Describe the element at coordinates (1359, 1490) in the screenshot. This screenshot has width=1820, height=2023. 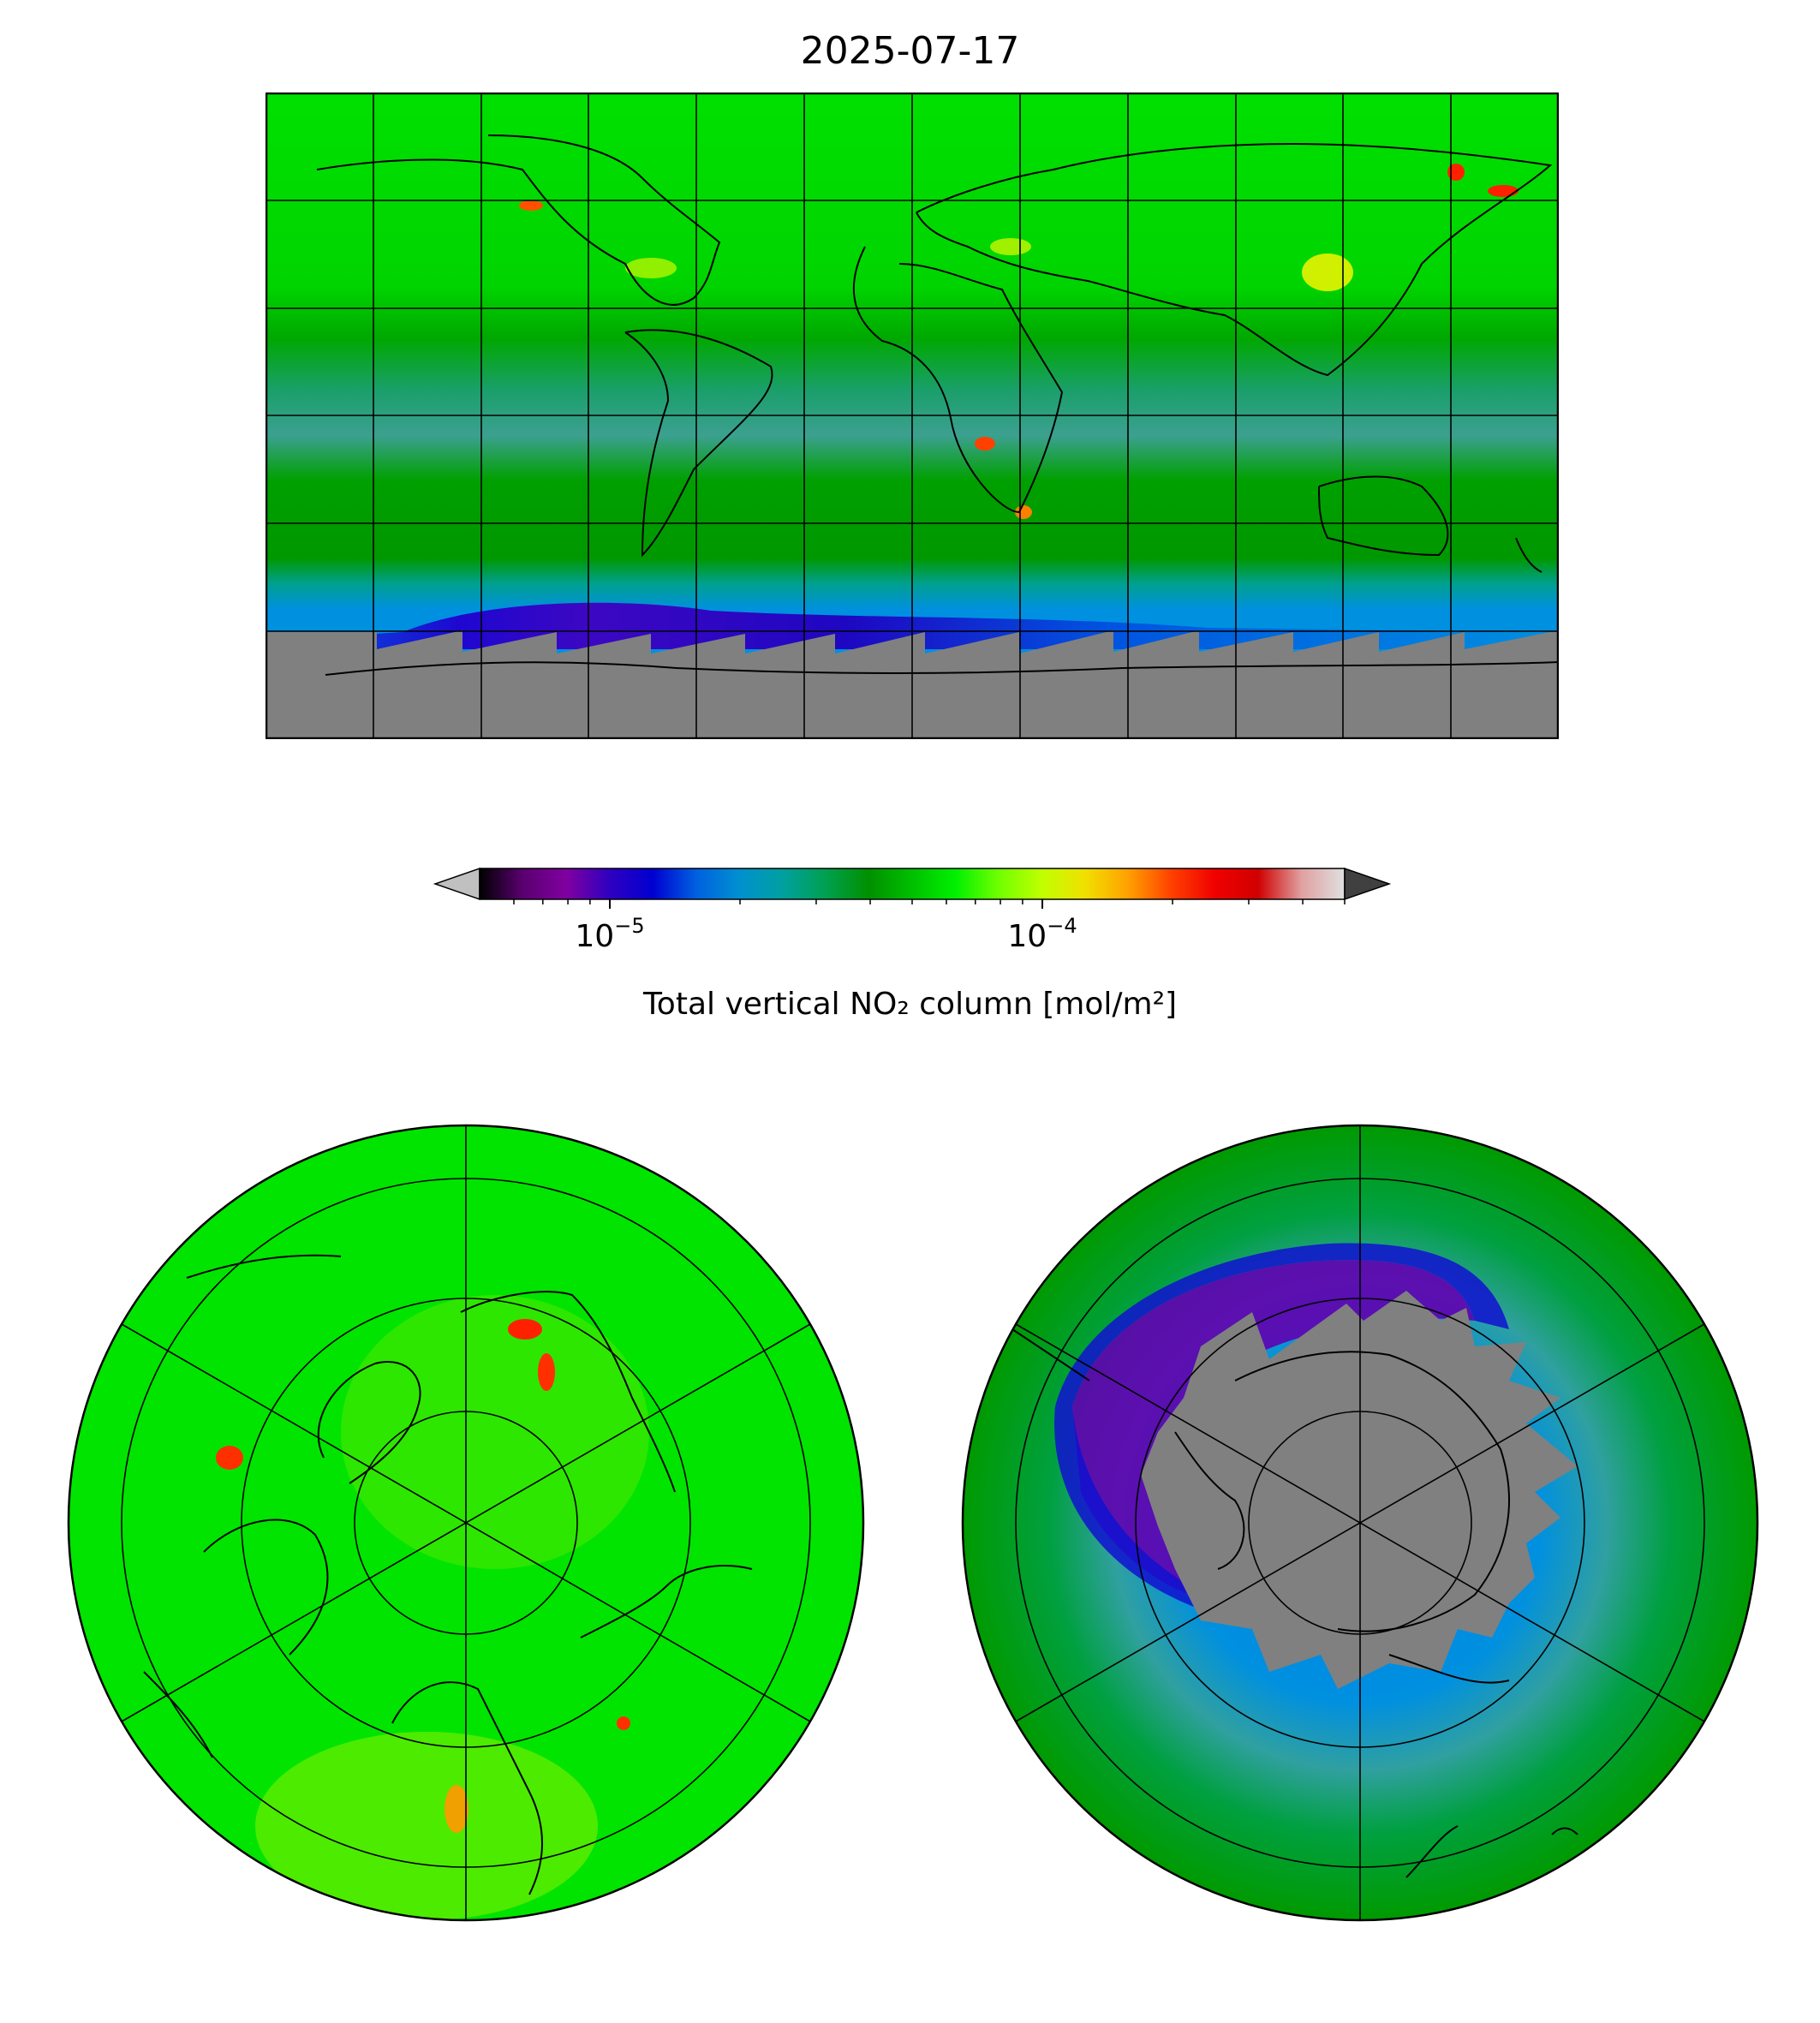
I see `south-no-data-region` at that location.